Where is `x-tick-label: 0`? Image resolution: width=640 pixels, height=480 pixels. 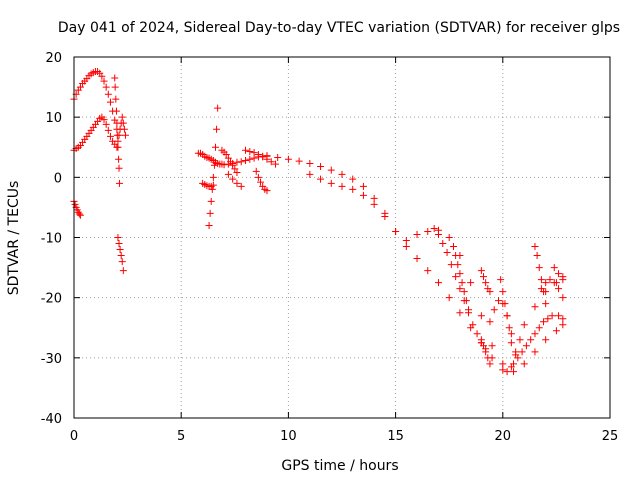
x-tick-label: 0 is located at coordinates (74, 436).